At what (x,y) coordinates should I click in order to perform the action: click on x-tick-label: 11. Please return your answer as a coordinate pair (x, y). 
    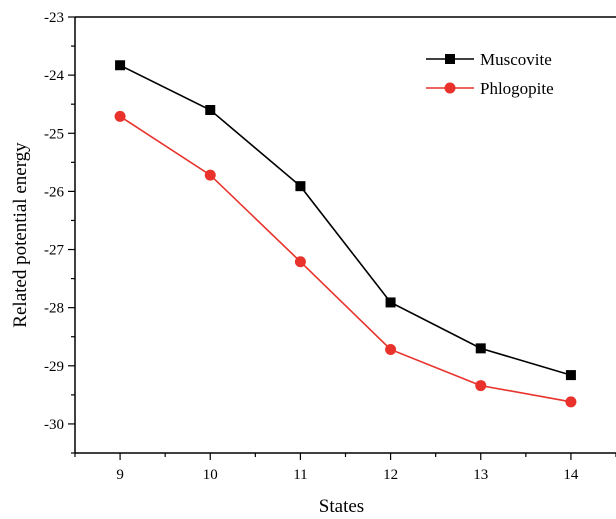
    Looking at the image, I should click on (300, 475).